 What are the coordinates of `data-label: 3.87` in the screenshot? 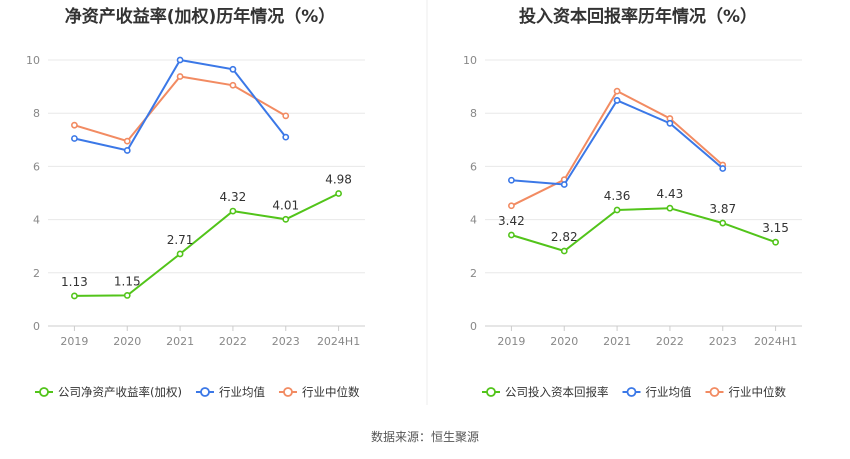 It's located at (722, 209).